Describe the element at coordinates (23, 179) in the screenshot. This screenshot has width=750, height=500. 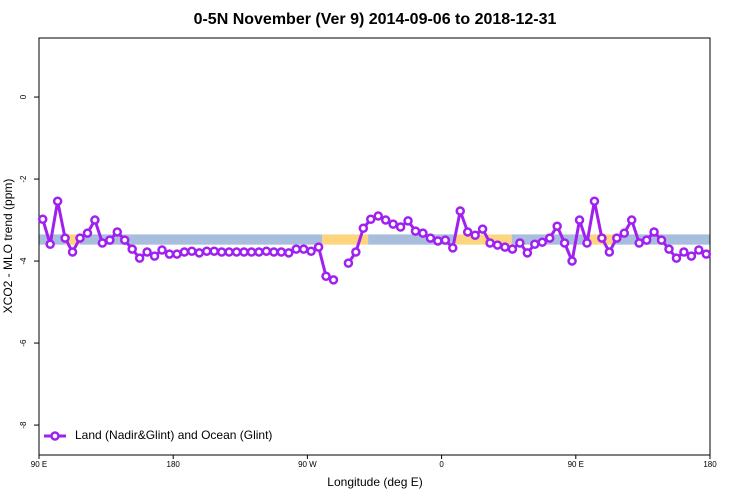
I see `y-tick-label: -2` at that location.